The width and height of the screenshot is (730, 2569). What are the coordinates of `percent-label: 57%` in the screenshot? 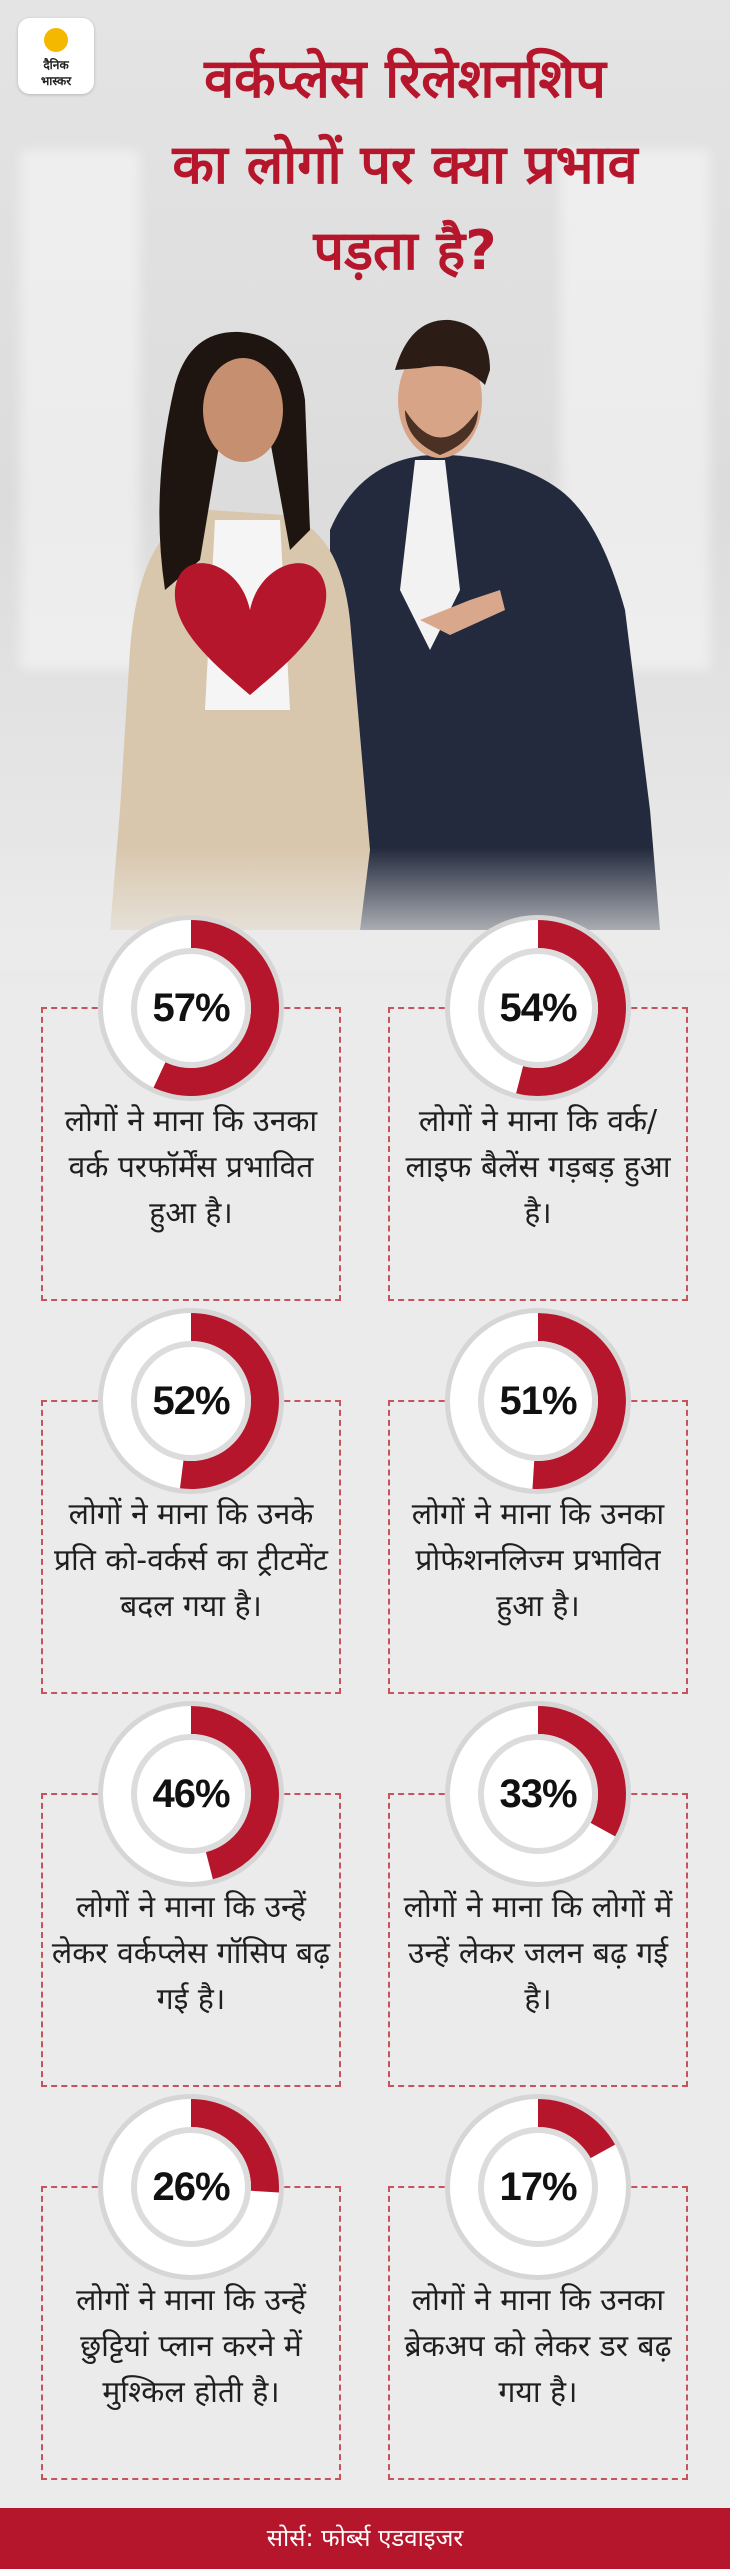 It's located at (191, 1008).